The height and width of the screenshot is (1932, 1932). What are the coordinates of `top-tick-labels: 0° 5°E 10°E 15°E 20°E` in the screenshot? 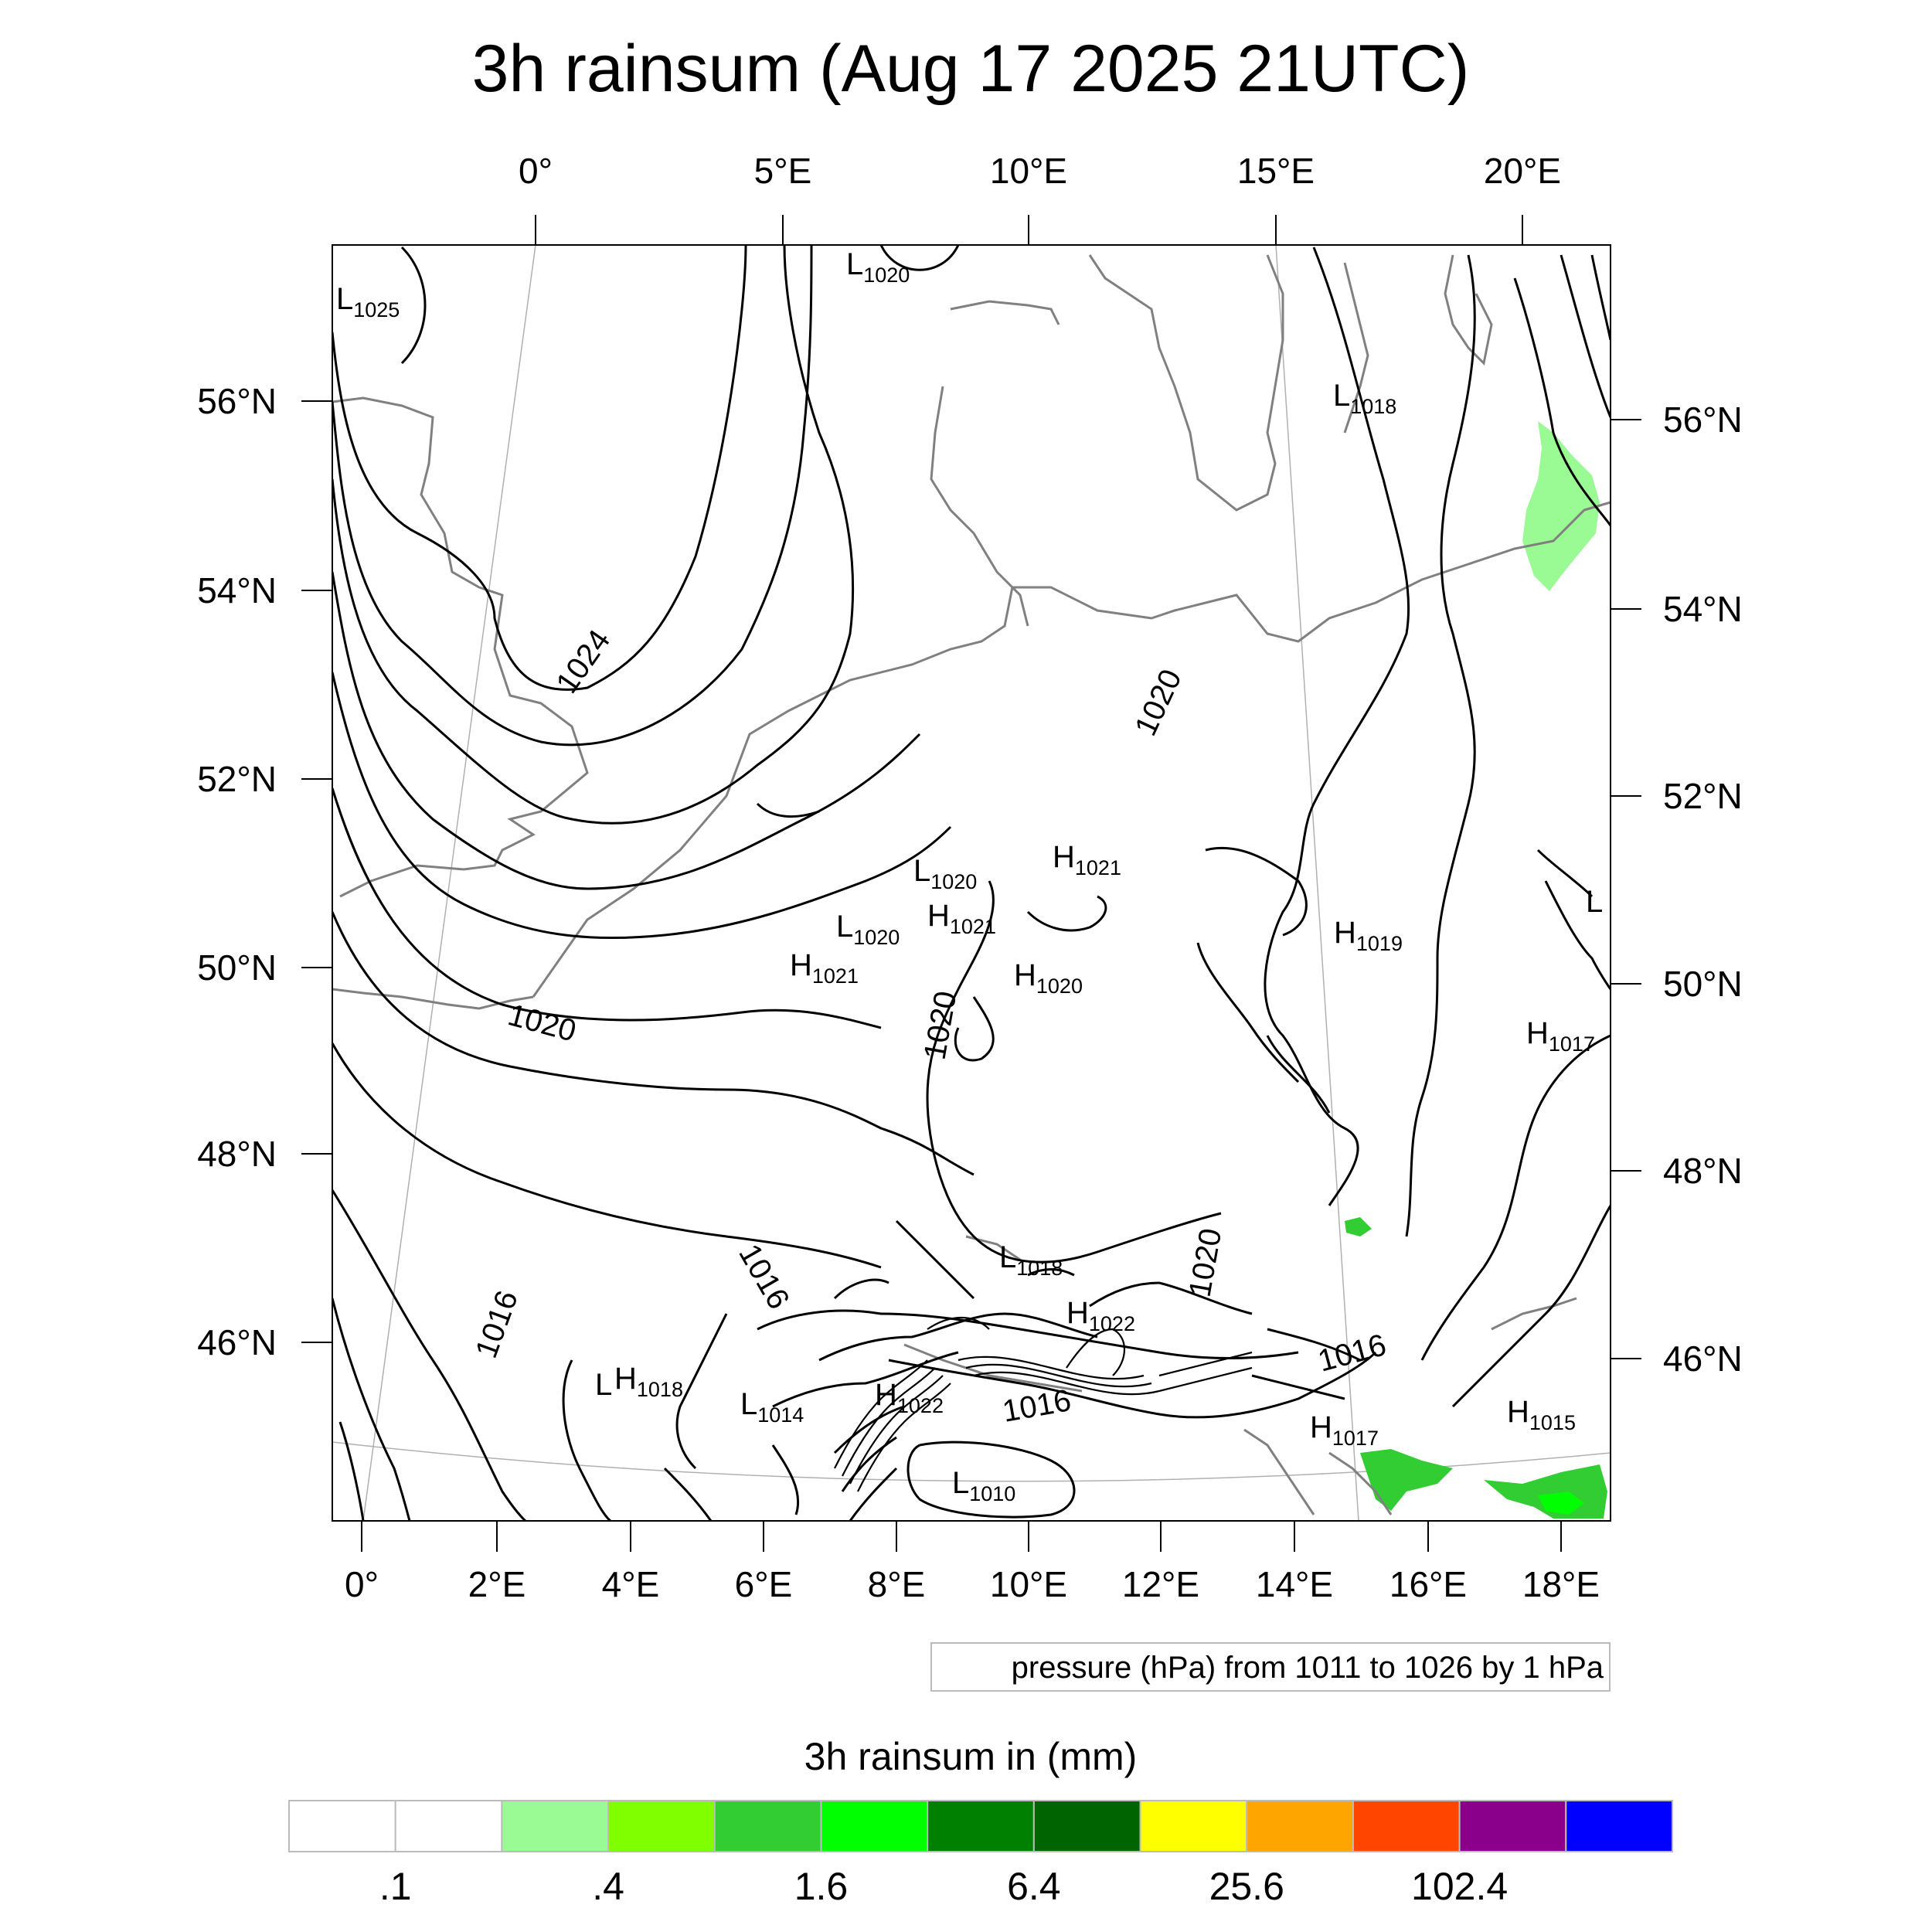 It's located at (1040, 171).